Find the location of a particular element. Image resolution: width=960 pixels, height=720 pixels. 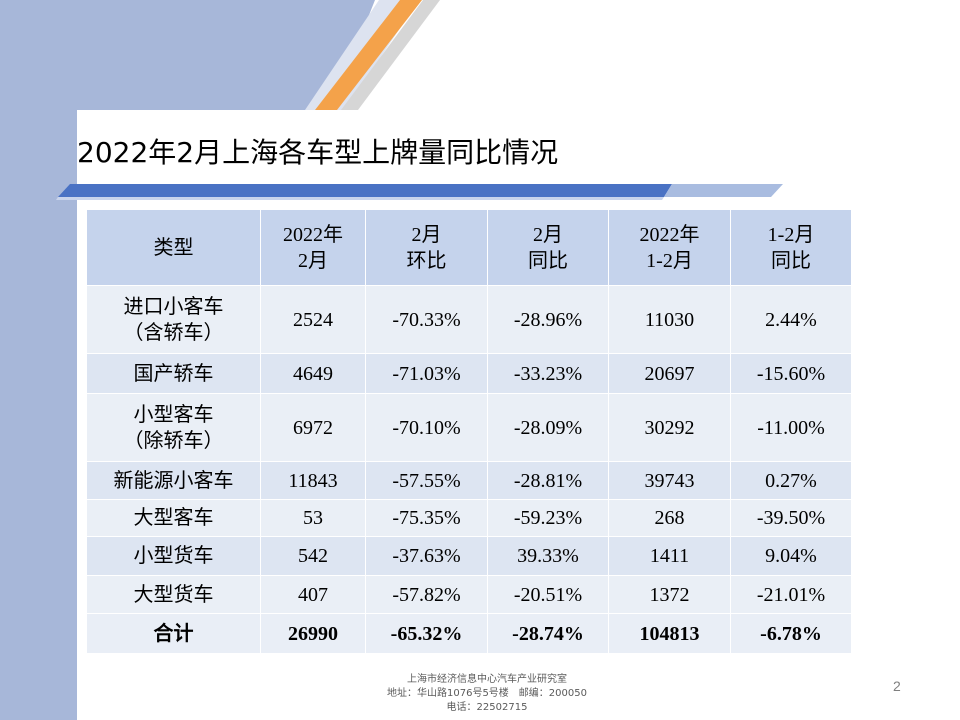

cell-text-line: 大型客车 is located at coordinates (173, 518).